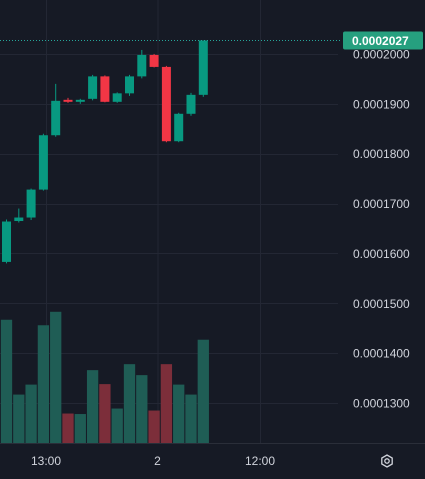 The height and width of the screenshot is (479, 425). I want to click on price-tick-label: 0.0001700, so click(381, 204).